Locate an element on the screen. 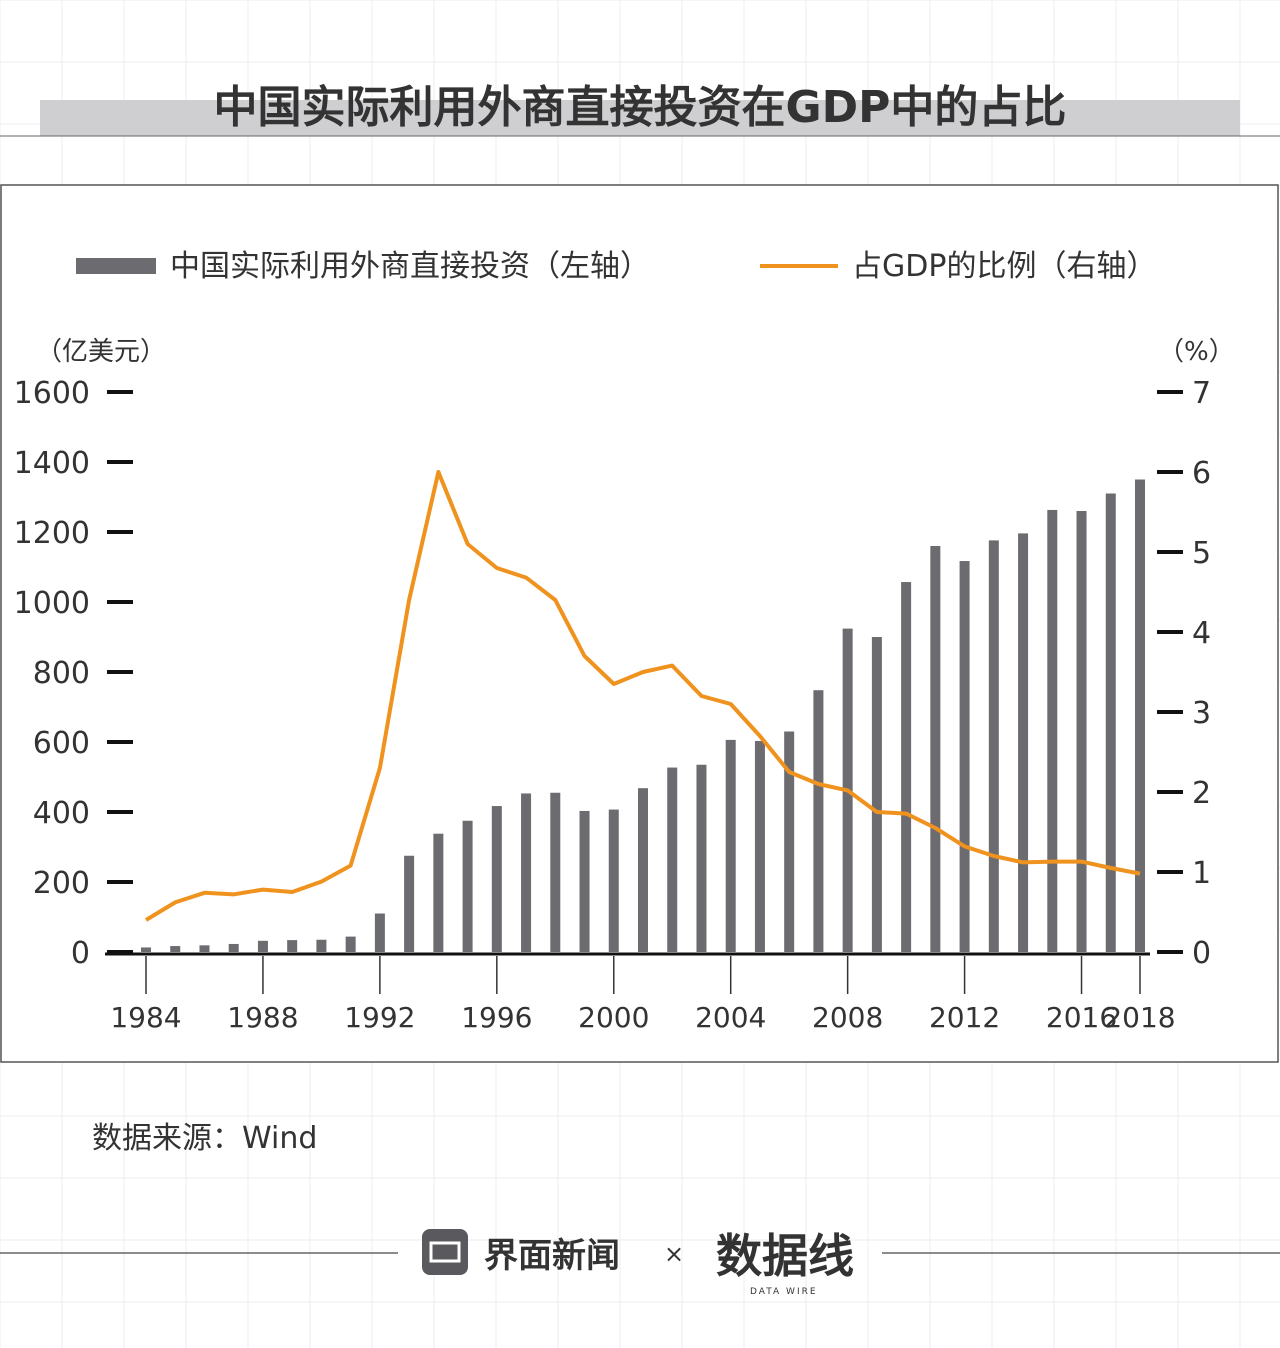  right-tick-label: 2 is located at coordinates (1201, 793).